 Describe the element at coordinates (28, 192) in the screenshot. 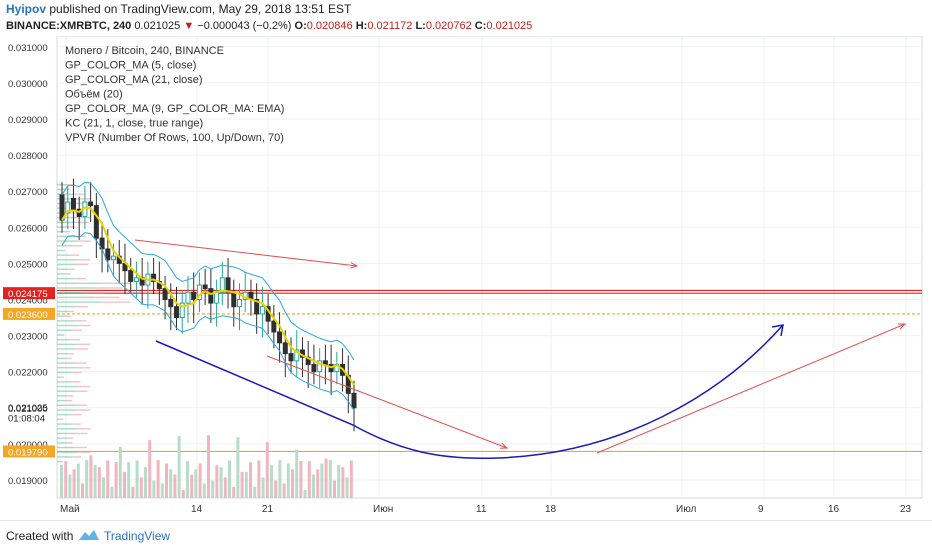

I see `y-tick-label: 0.027000` at that location.